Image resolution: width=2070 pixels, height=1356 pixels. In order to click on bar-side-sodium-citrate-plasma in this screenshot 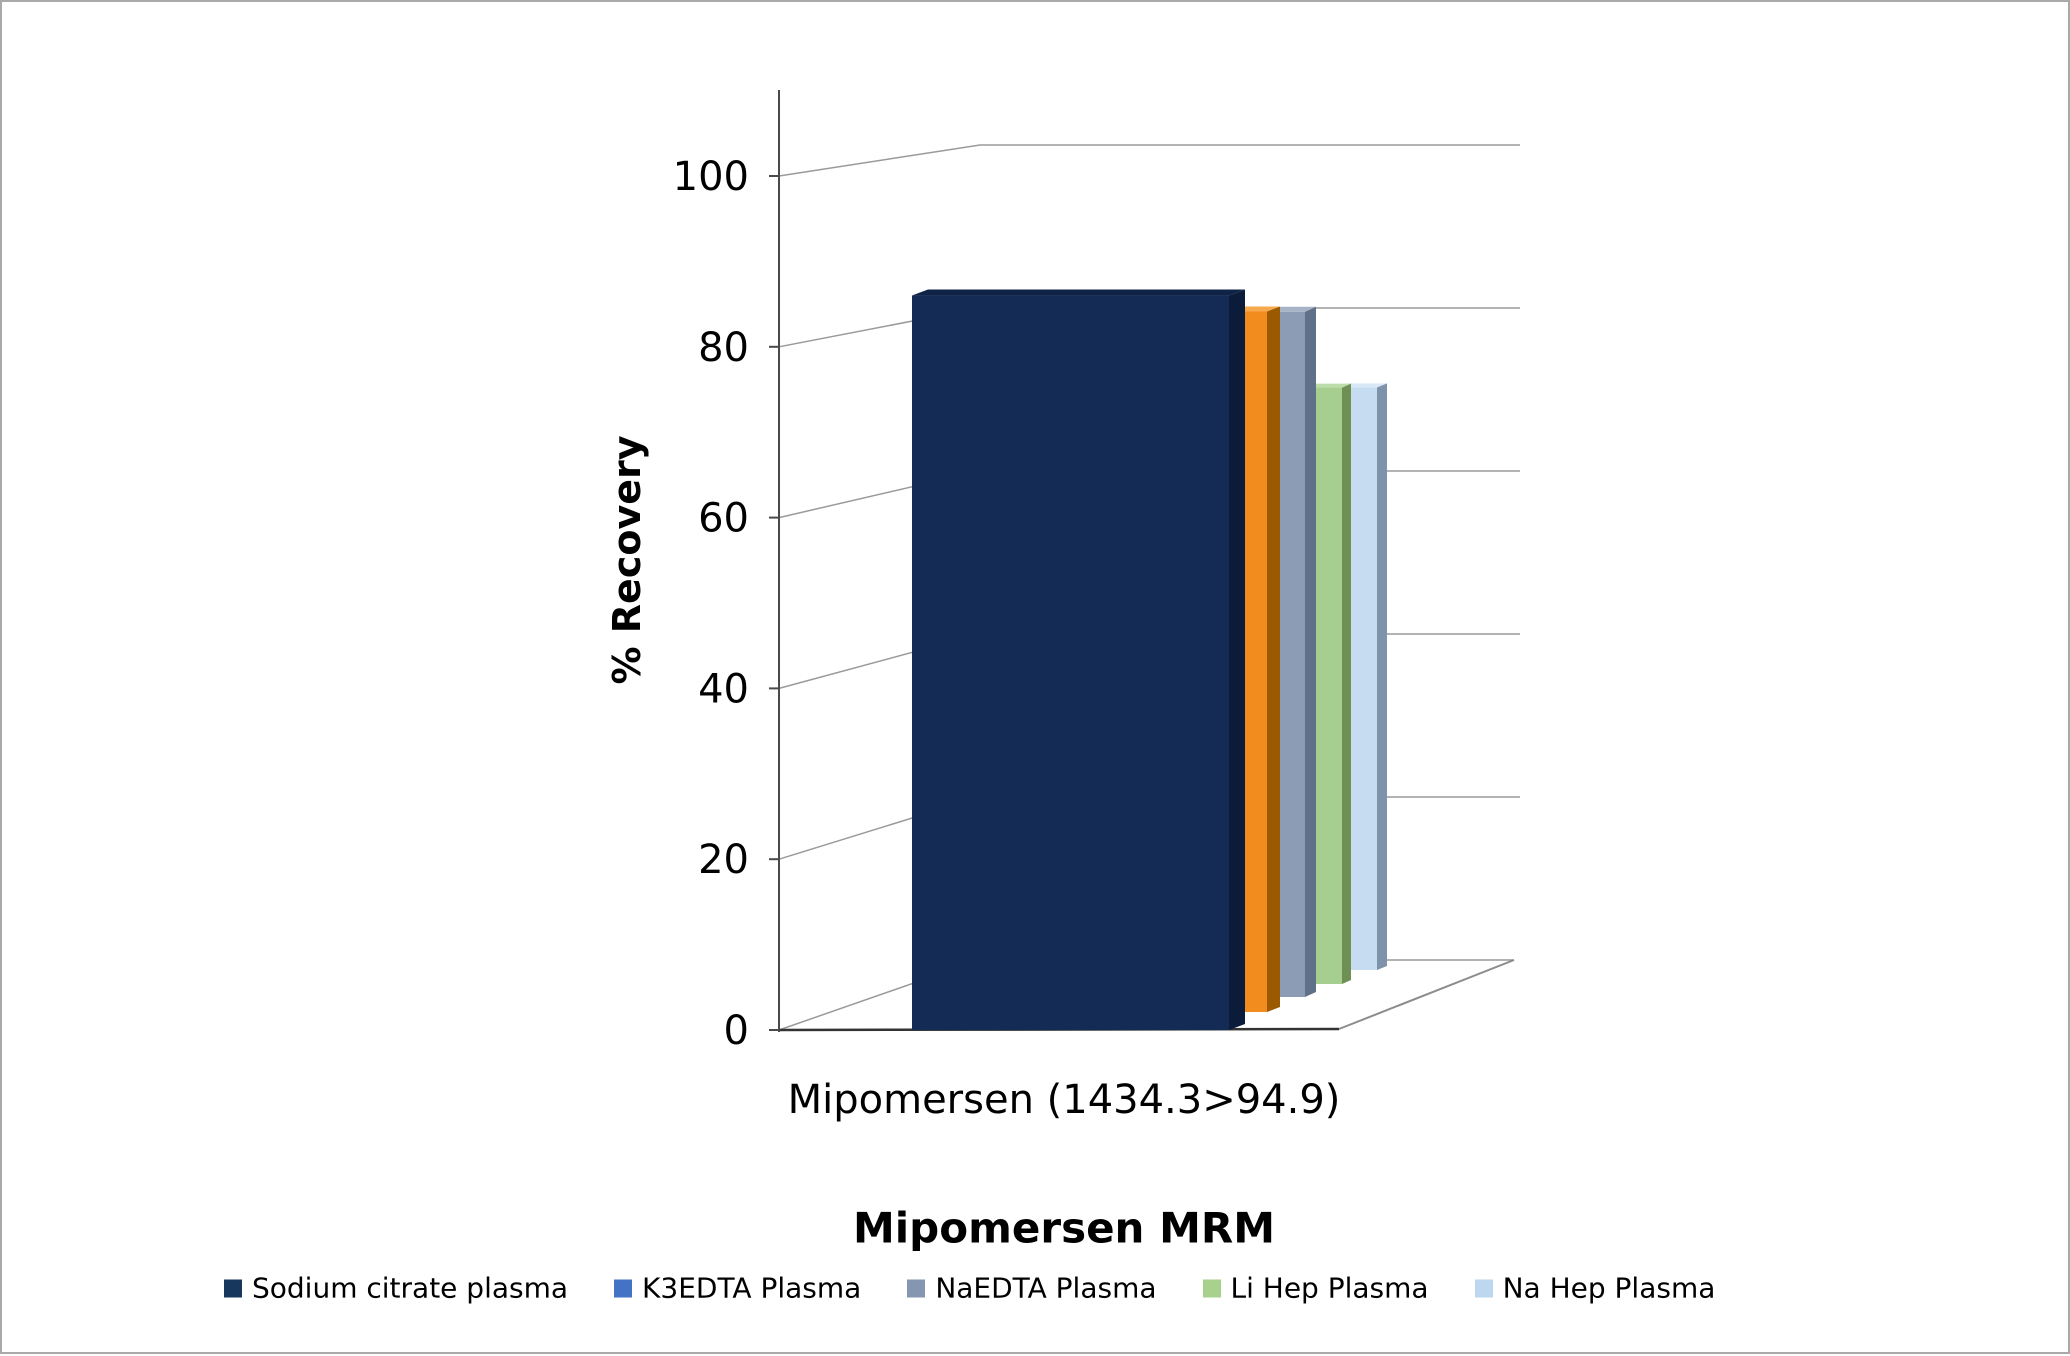, I will do `click(1237, 659)`.